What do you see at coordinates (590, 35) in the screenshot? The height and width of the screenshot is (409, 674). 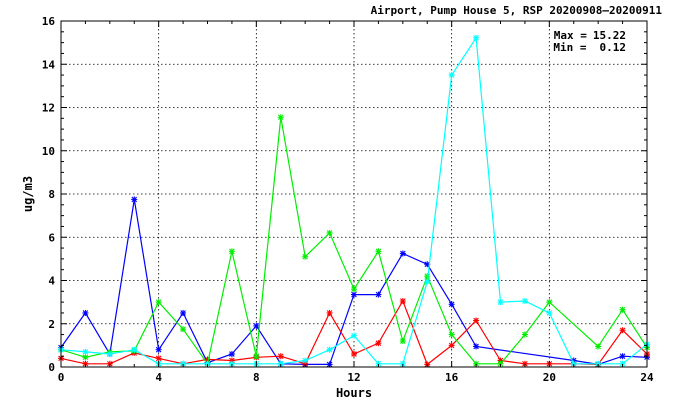 I see `stat-max: Max = 15.22` at bounding box center [590, 35].